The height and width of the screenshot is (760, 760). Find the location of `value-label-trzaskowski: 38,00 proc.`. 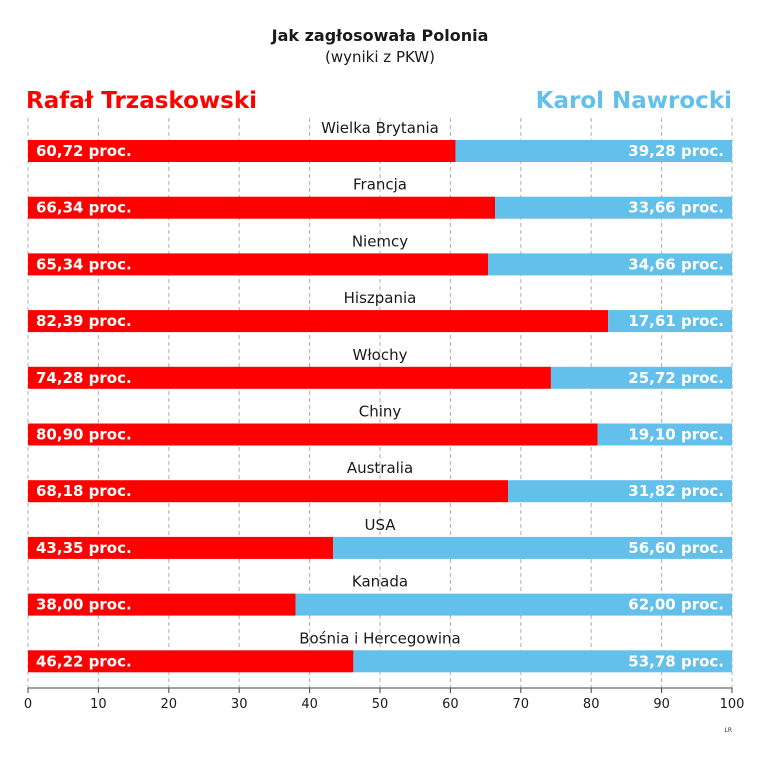

value-label-trzaskowski: 38,00 proc. is located at coordinates (84, 605).